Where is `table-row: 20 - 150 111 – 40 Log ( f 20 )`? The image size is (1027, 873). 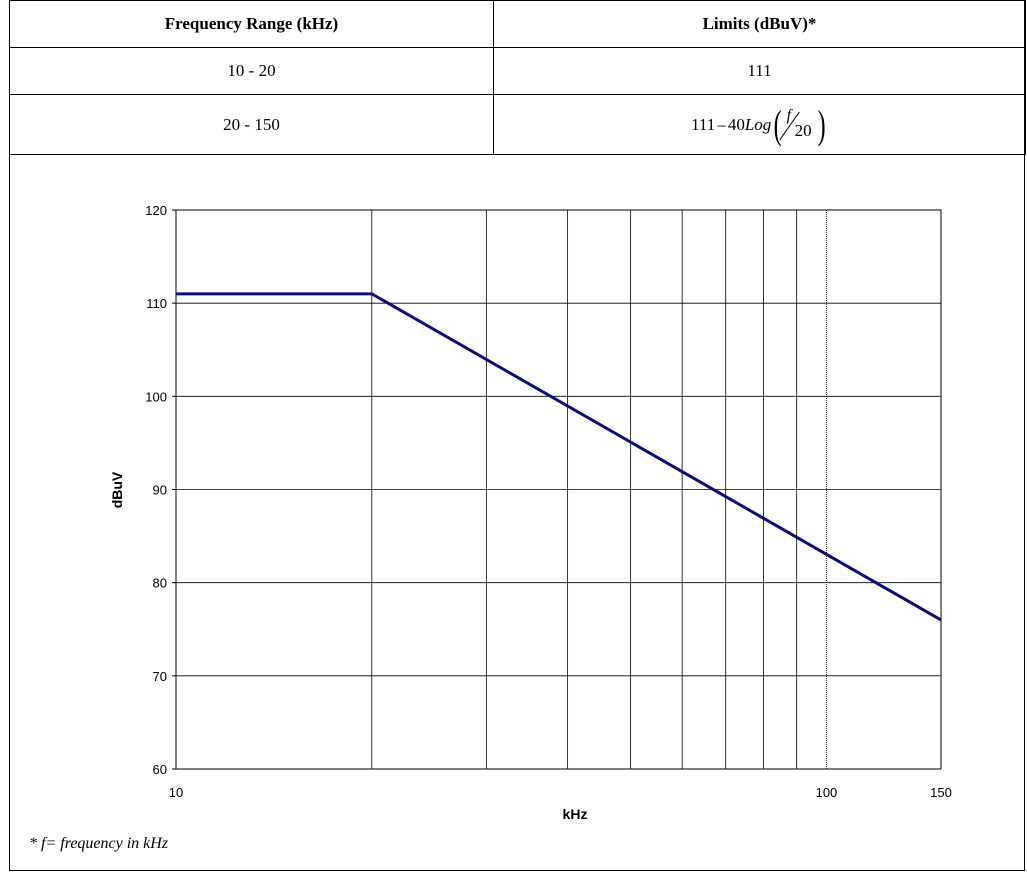
table-row: 20 - 150 111 – 40 Log ( f 20 ) is located at coordinates (517, 124).